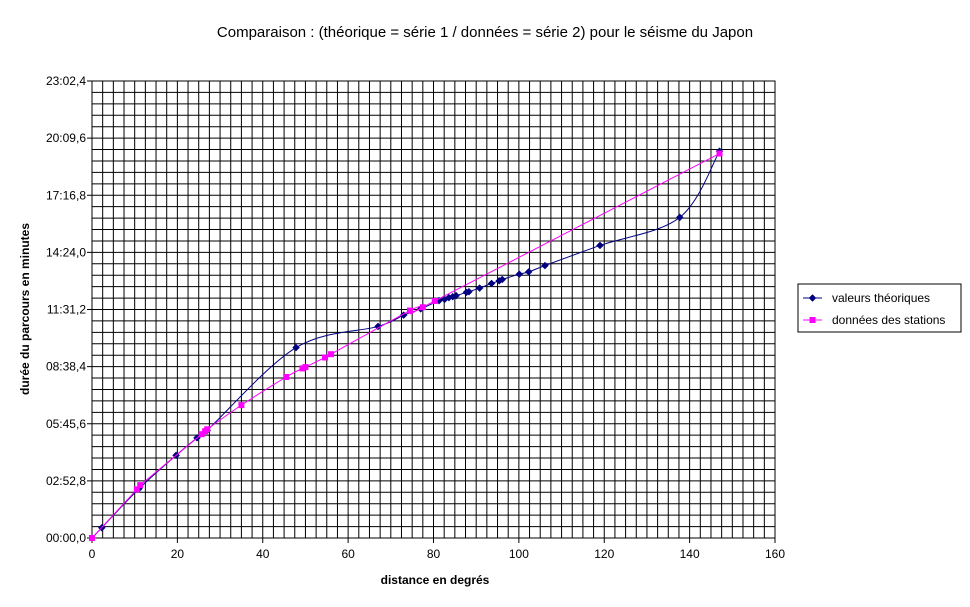 This screenshot has width=970, height=607. Describe the element at coordinates (178, 554) in the screenshot. I see `x-tick-label: 20` at that location.